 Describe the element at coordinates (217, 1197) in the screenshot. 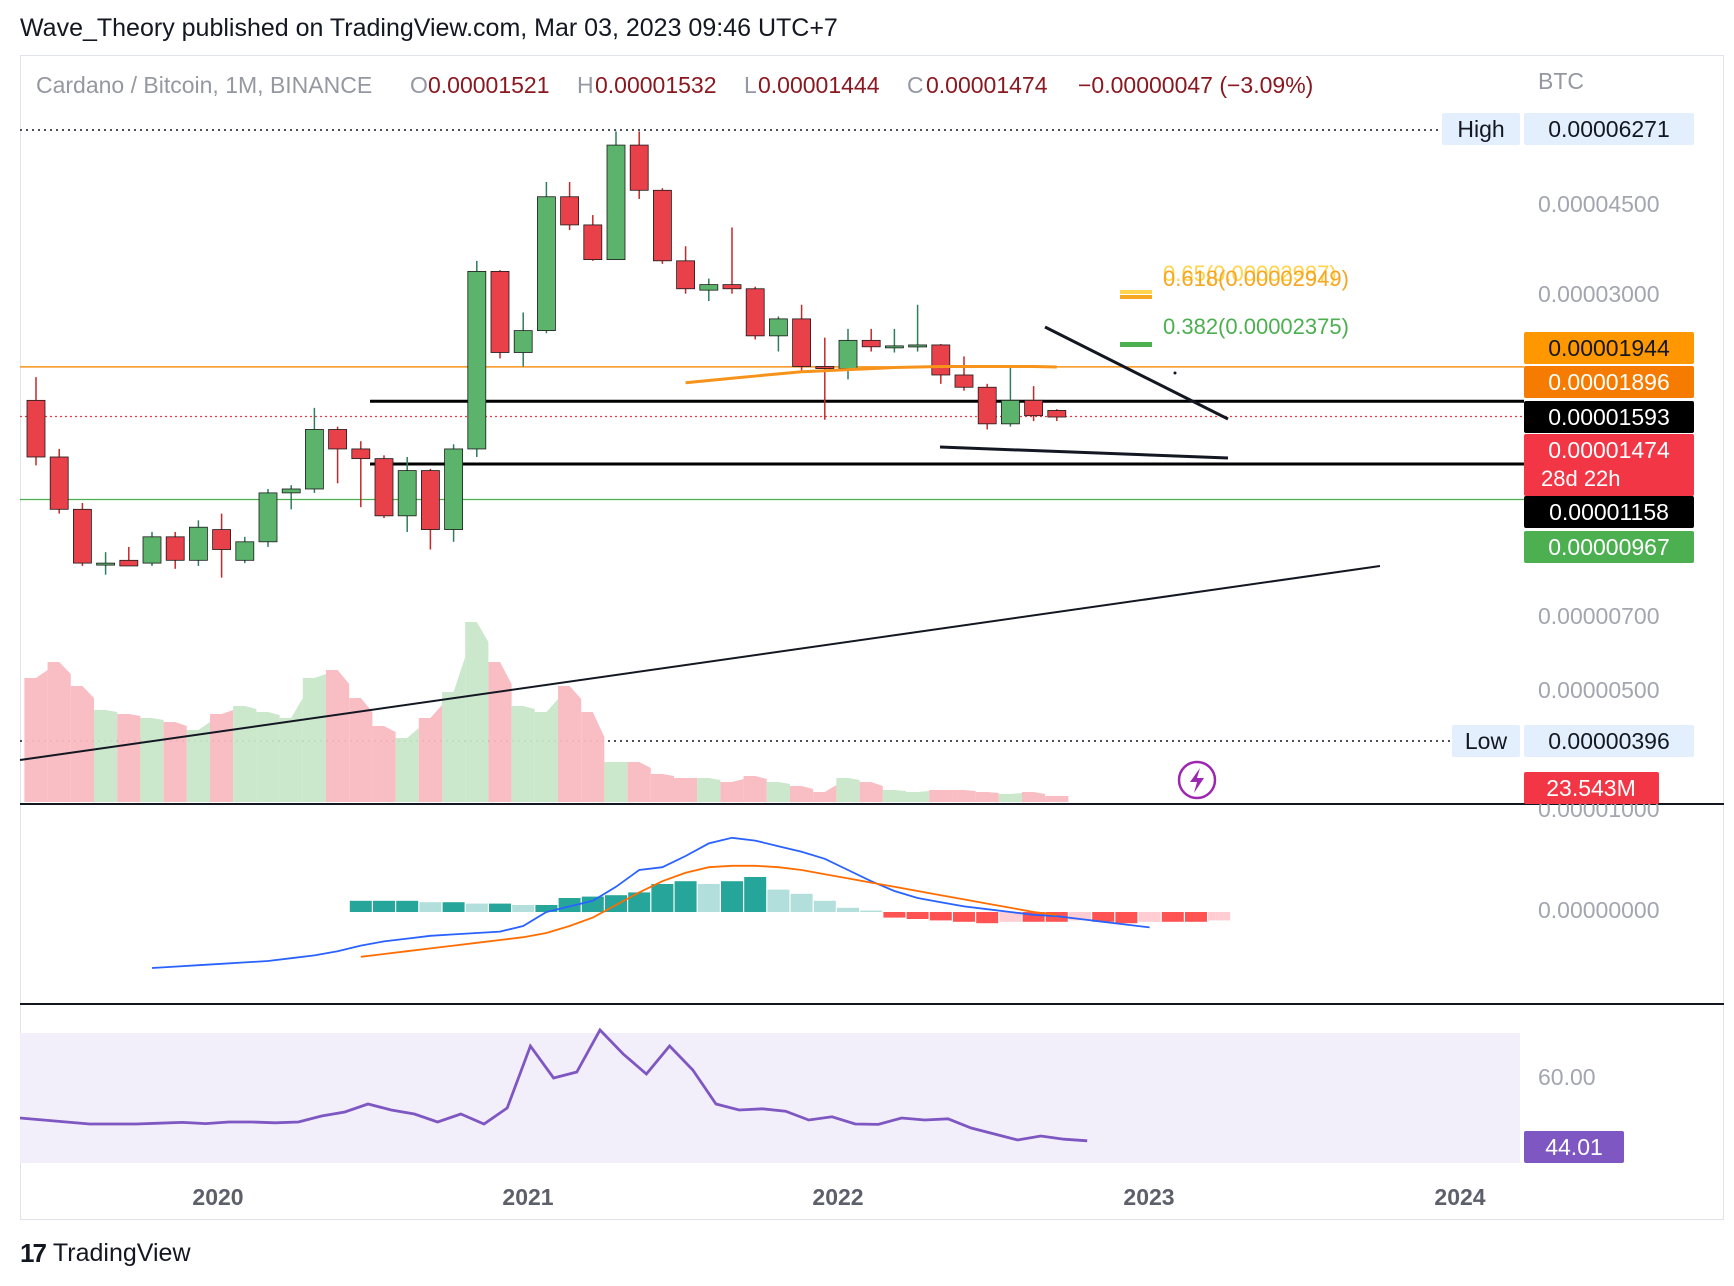

I see `x-tick-2020: 2020` at that location.